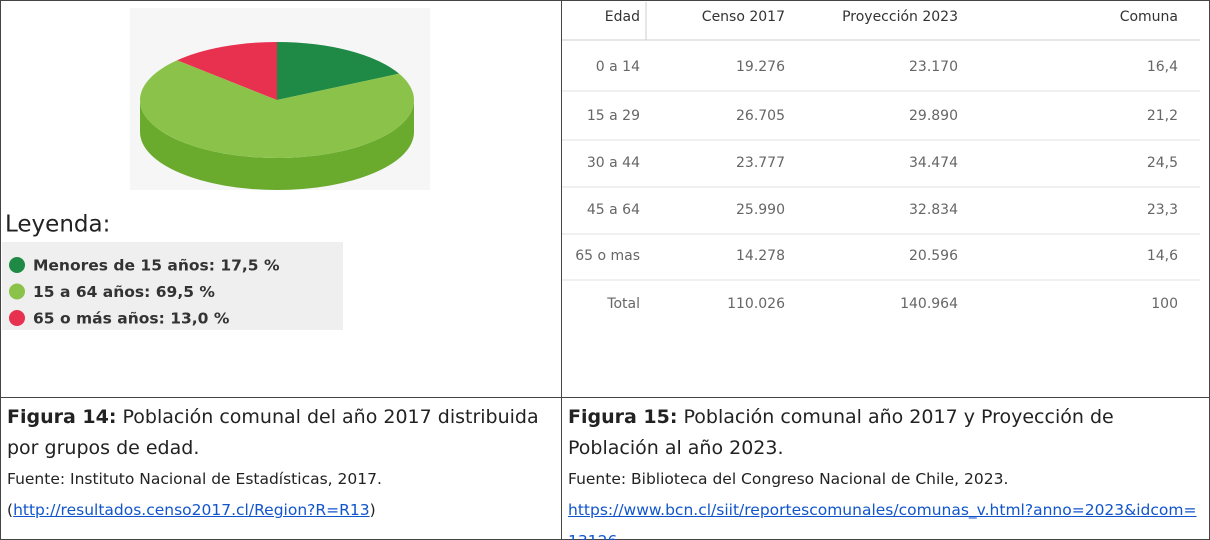 The height and width of the screenshot is (540, 1210). I want to click on legend-label: 15 a 64 años: 69,5 %, so click(124, 292).